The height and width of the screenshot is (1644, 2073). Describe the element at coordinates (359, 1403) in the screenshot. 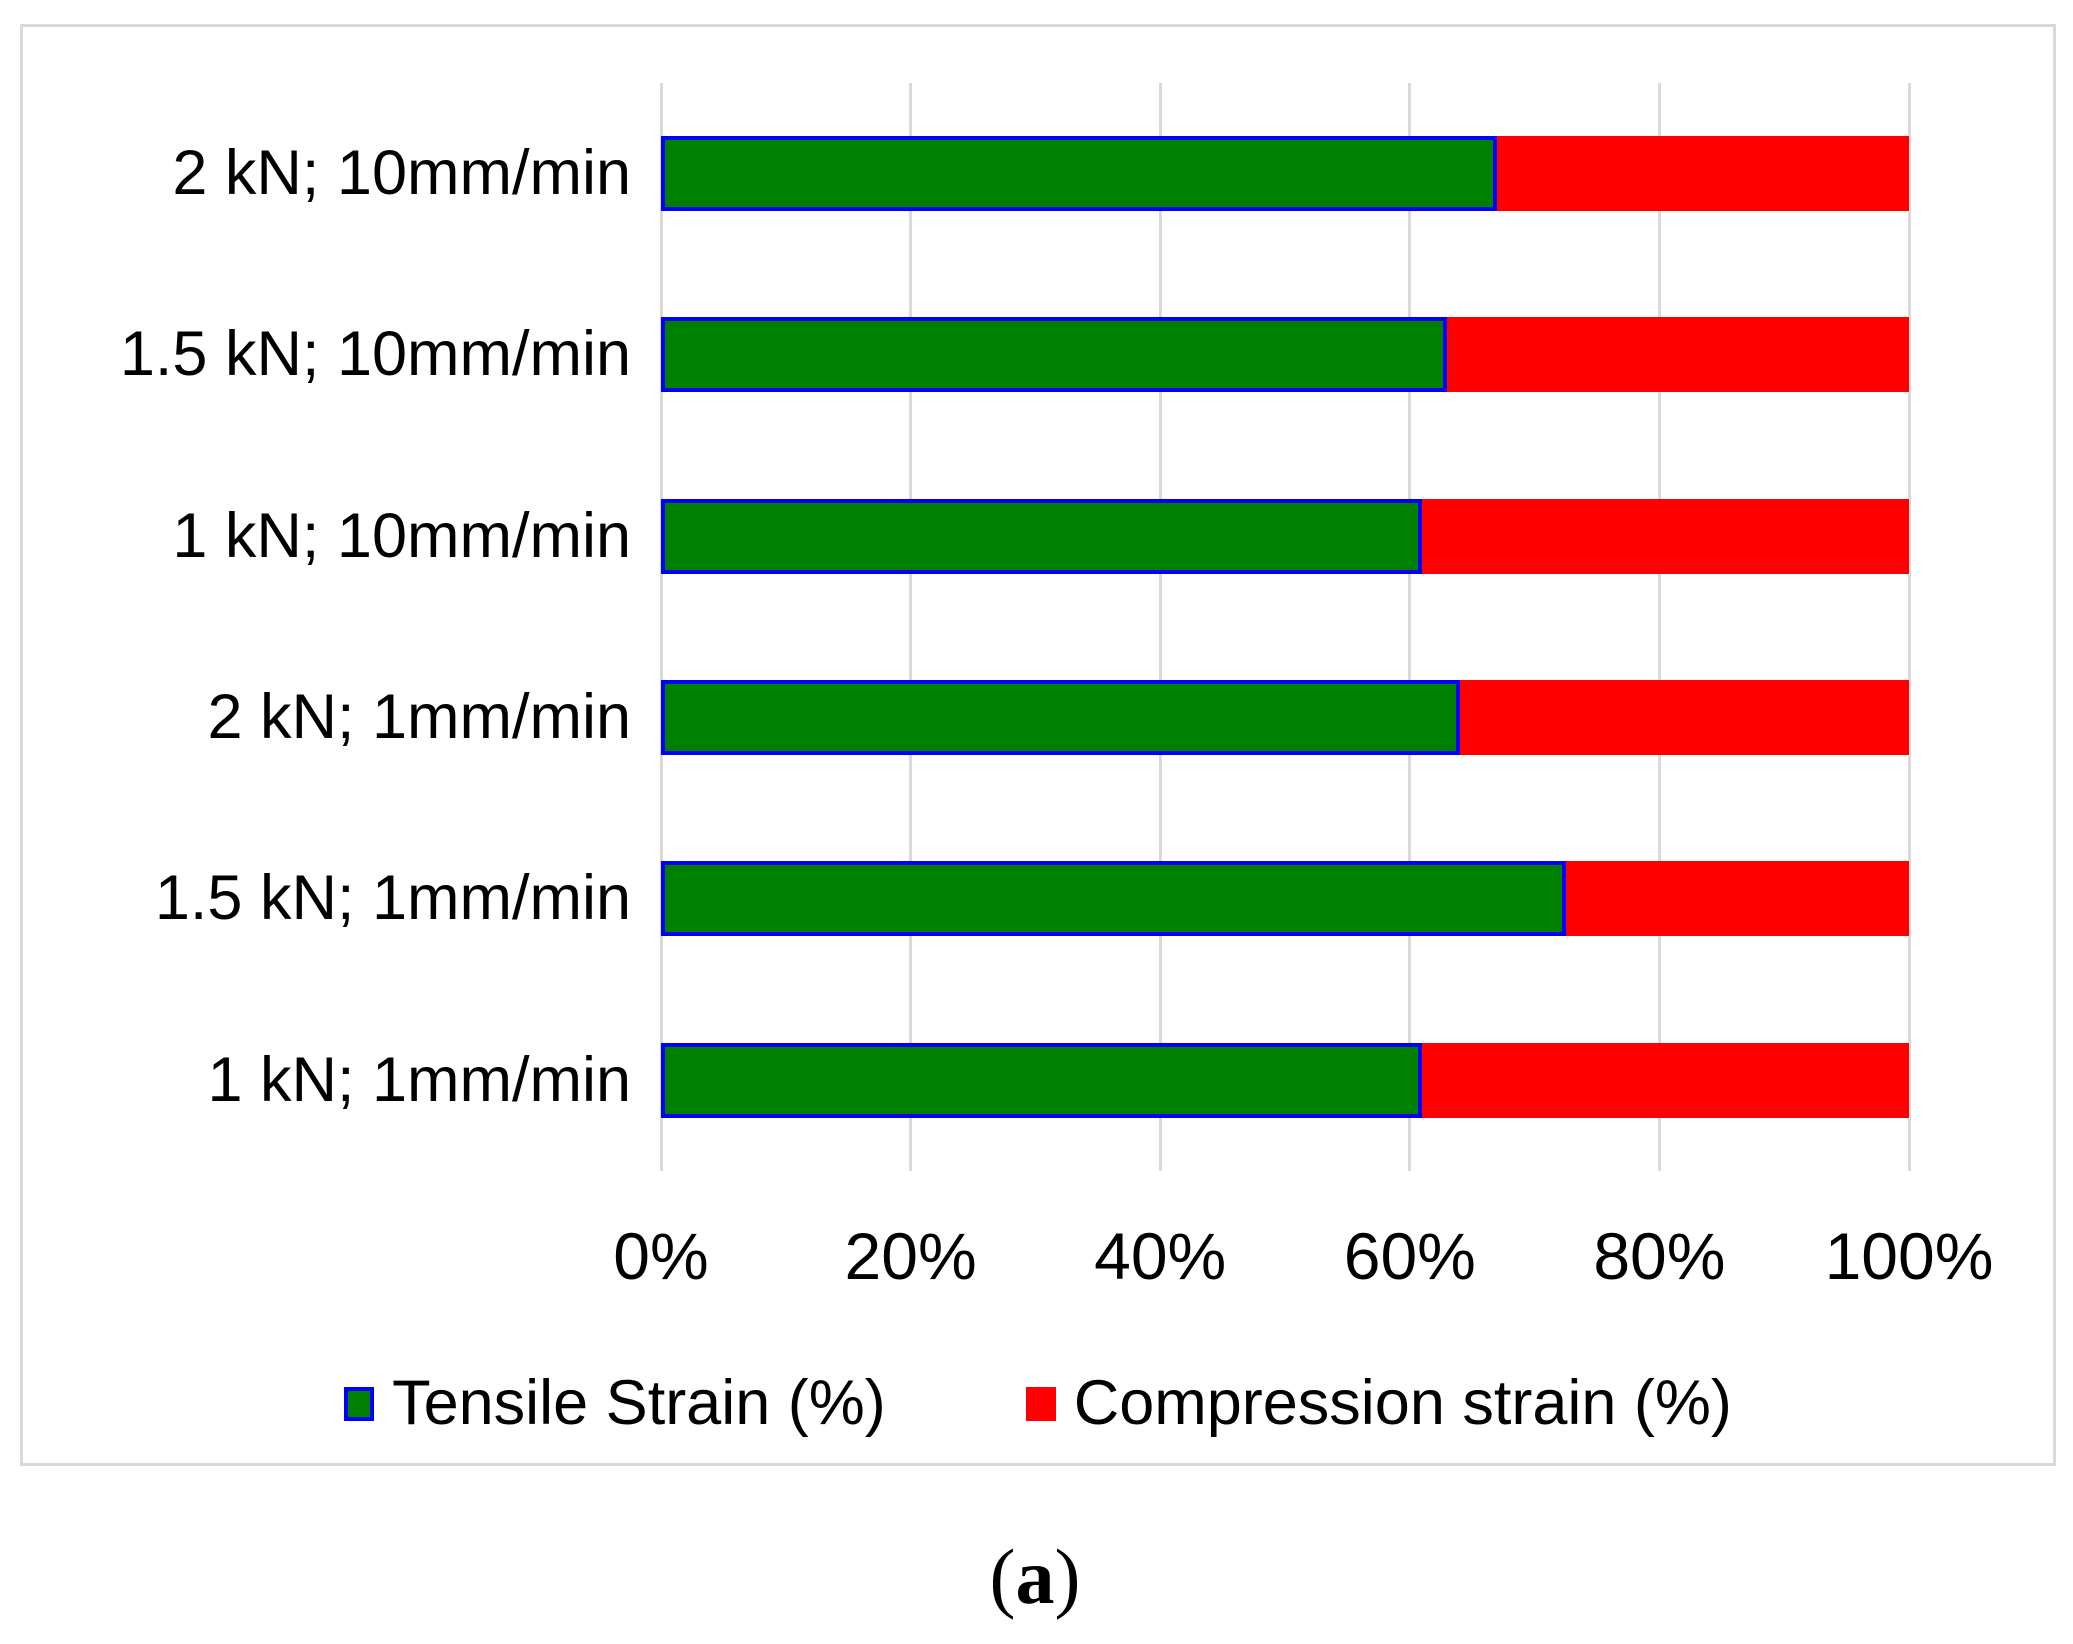

I see `tensile-legend-marker-icon` at that location.